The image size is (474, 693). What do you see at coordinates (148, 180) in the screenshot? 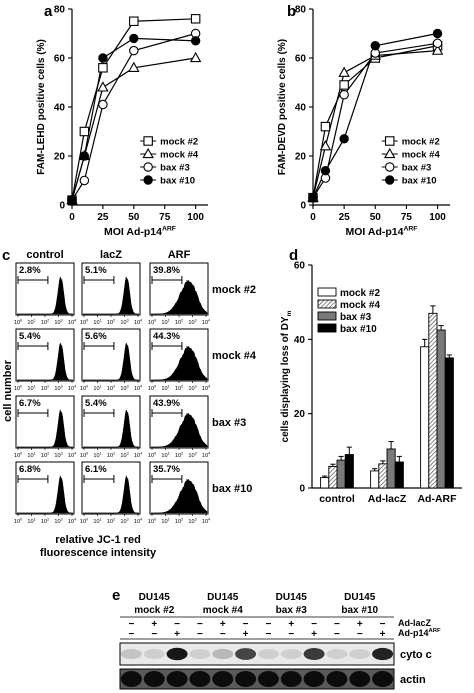
I see `legend-marker` at bounding box center [148, 180].